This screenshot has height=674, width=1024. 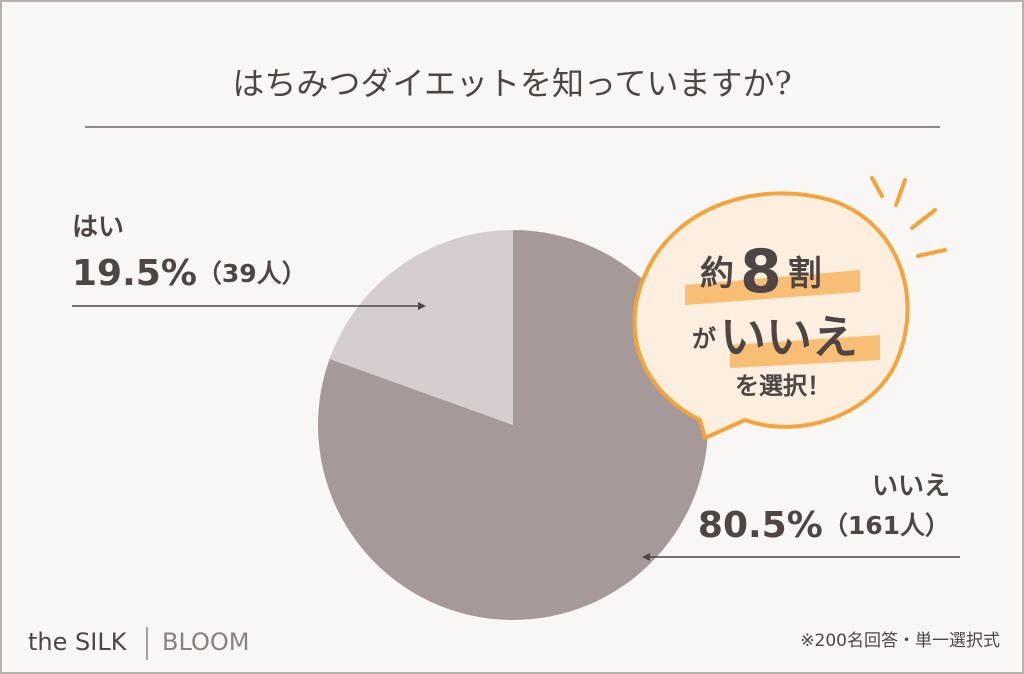 I want to click on callout-text: を選択！, so click(x=783, y=386).